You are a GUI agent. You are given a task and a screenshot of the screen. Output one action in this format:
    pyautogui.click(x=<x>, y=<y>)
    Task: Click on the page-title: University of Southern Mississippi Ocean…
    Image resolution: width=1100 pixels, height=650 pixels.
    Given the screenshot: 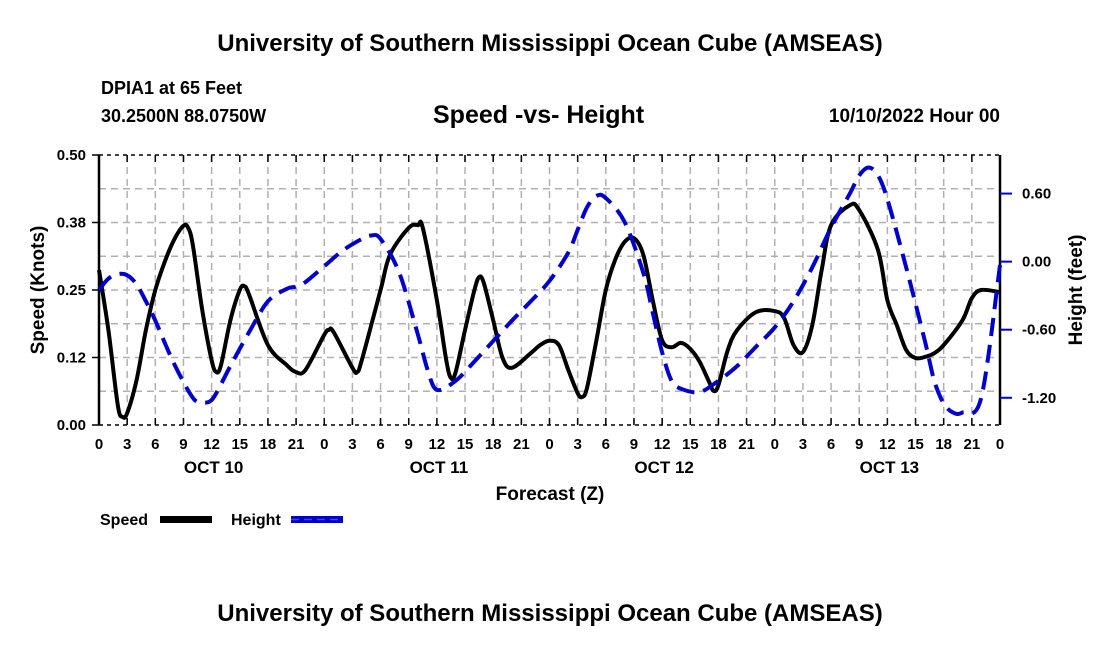 What is the action you would take?
    pyautogui.click(x=550, y=43)
    